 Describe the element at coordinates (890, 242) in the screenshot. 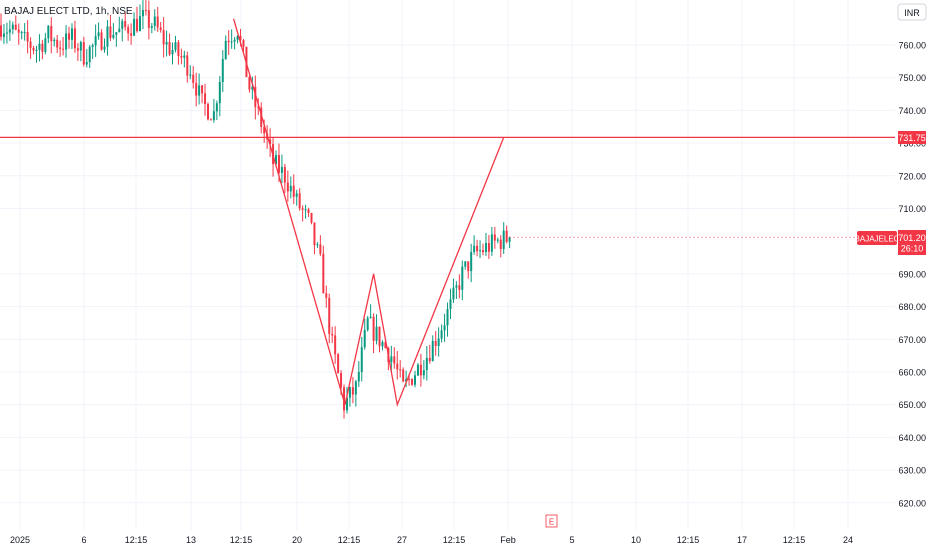

I see `last-price-tag: BAJAJELEC 701.20 26:10` at that location.